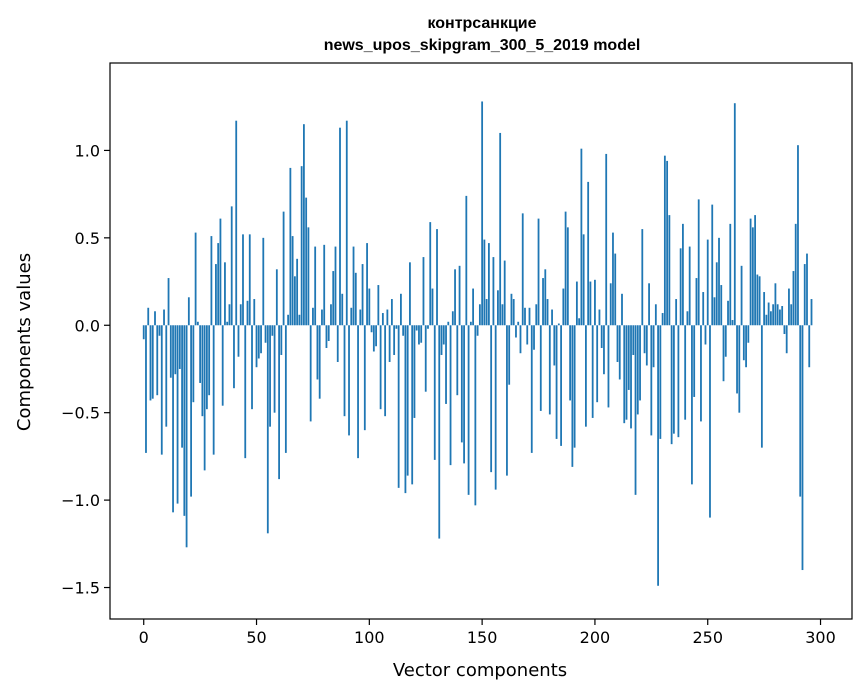 This screenshot has height=696, width=867. I want to click on x-tick-label: 50, so click(256, 637).